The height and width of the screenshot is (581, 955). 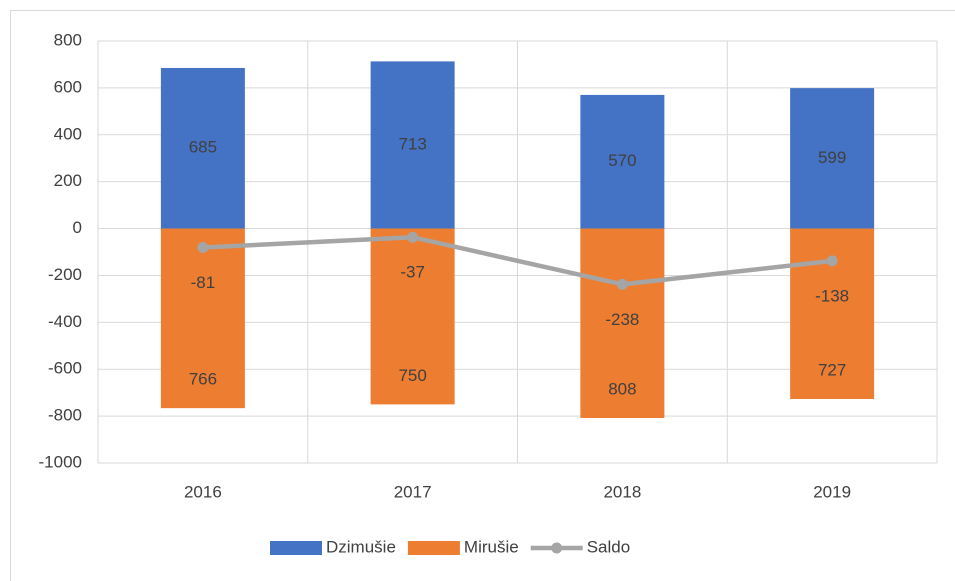 I want to click on data-label: 599, so click(x=832, y=157).